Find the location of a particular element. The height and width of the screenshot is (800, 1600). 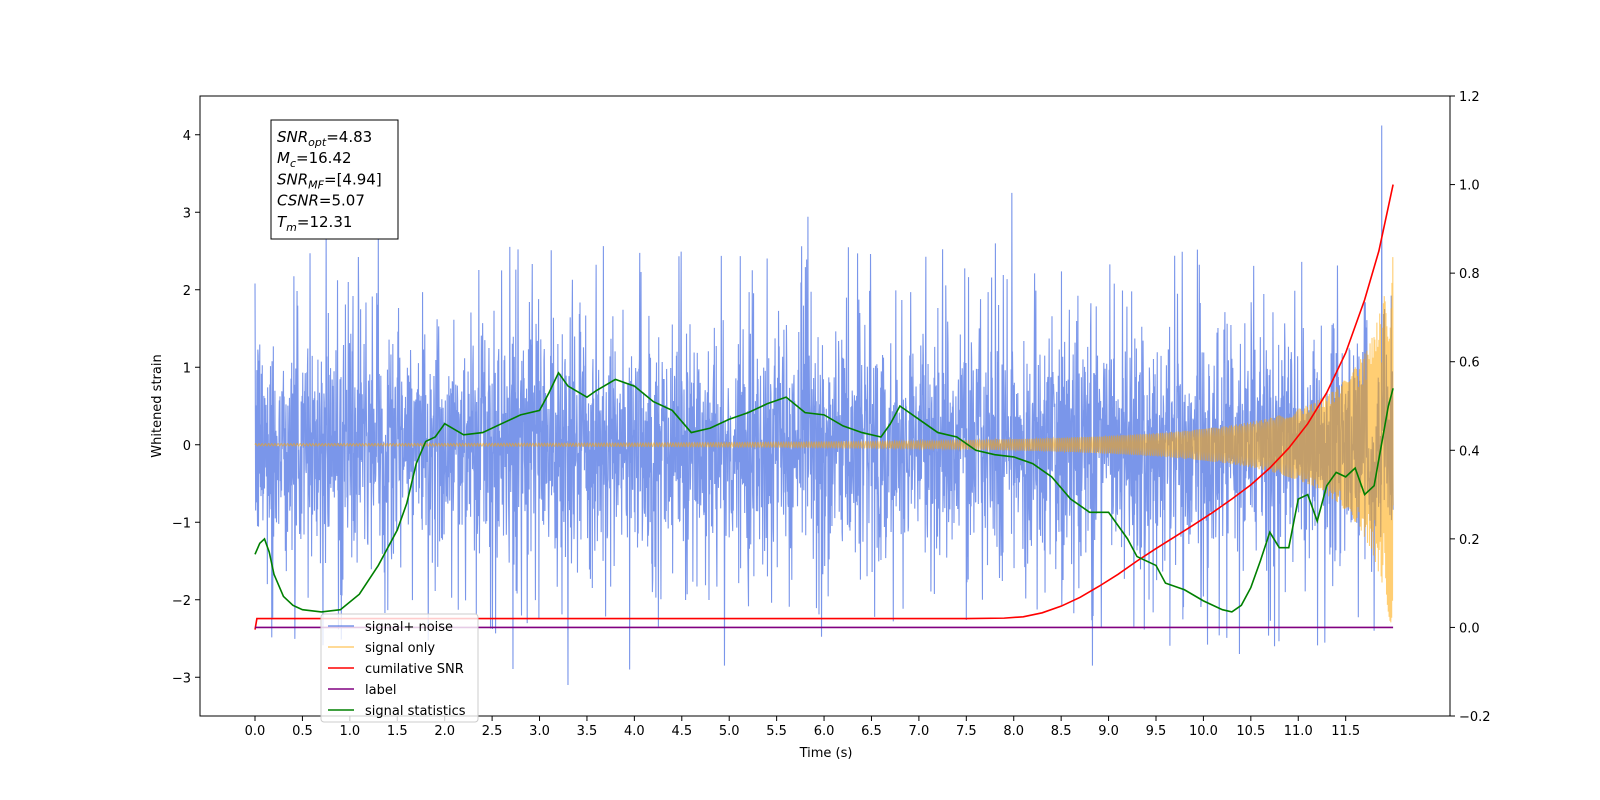

y-tick-label-right: −0.2 is located at coordinates (1475, 717).